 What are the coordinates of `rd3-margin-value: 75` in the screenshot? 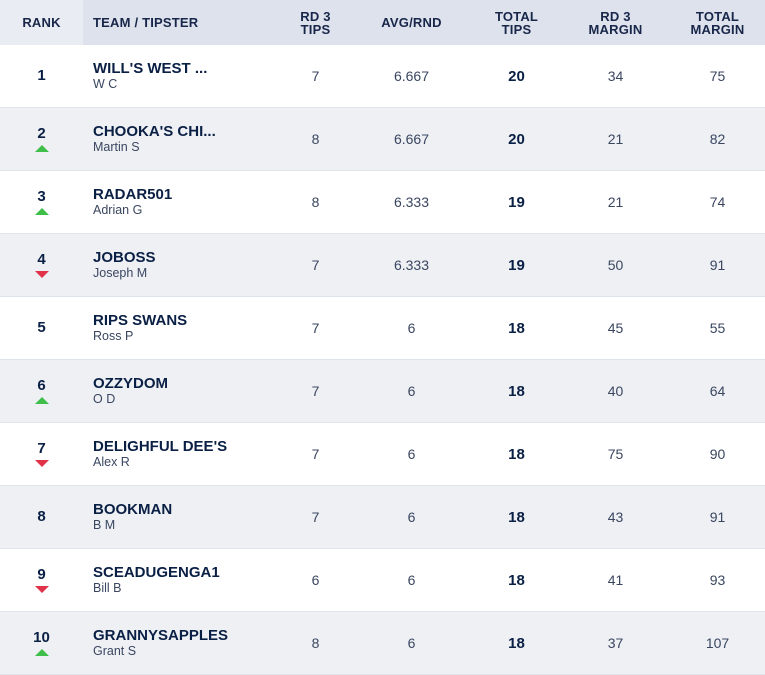 It's located at (615, 454).